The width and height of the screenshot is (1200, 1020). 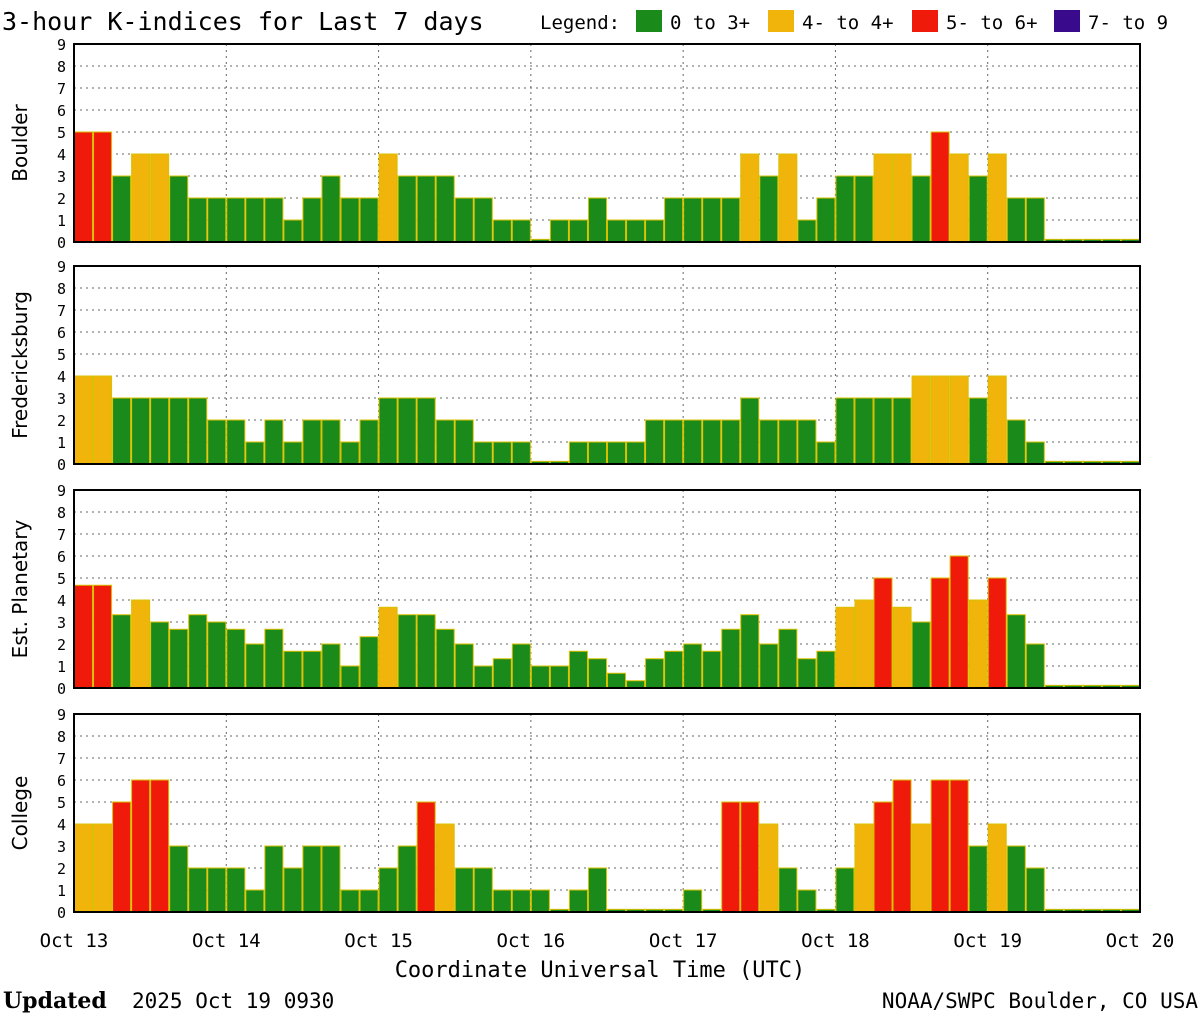 I want to click on y-tick-label: 9, so click(x=61, y=491).